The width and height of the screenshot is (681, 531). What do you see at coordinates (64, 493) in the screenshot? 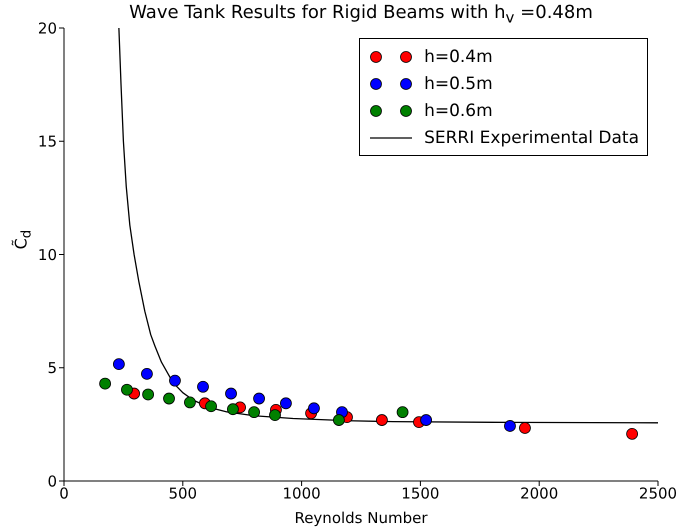
I see `x-tick-label: 0` at bounding box center [64, 493].